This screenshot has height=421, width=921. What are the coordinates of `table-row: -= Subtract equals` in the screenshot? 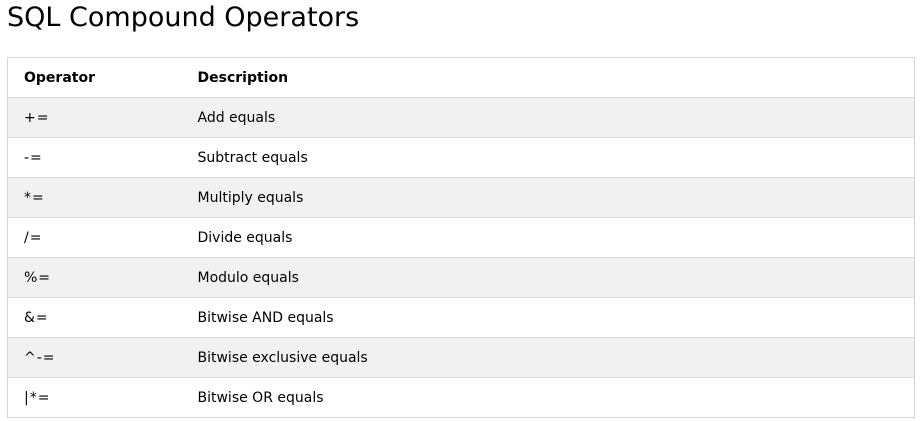 It's located at (461, 157).